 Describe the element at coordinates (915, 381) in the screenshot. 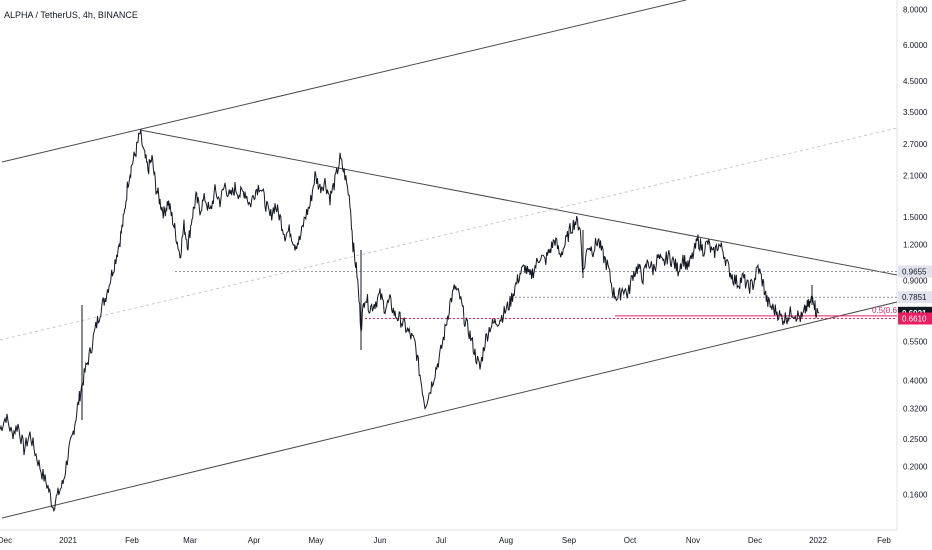

I see `y-tick-label: 0.4000` at that location.